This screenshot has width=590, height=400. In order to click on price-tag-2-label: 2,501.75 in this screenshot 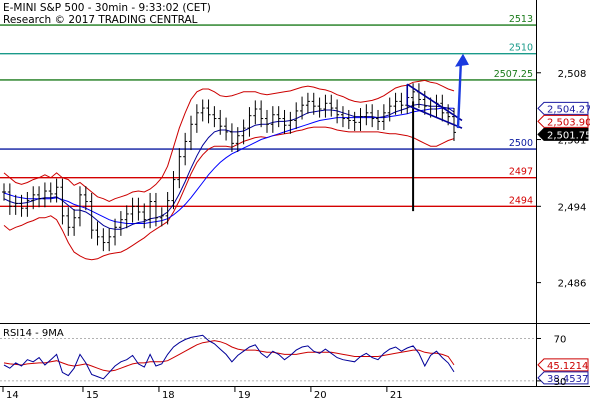, I will do `click(568, 135)`.